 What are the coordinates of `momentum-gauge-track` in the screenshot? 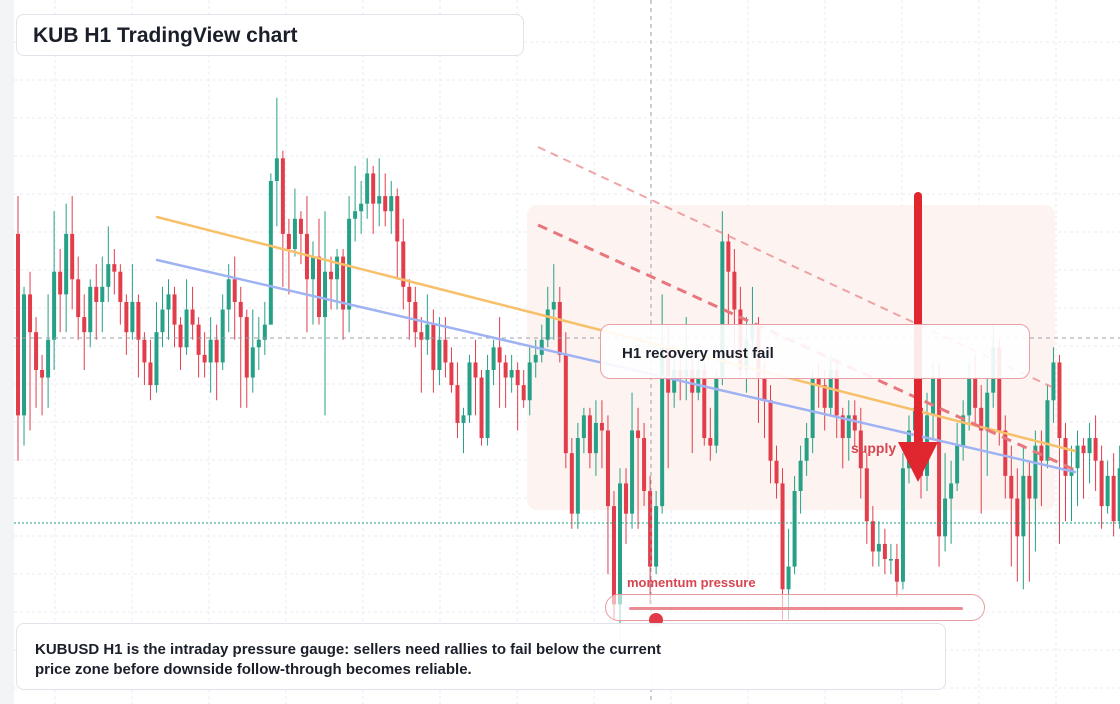 It's located at (796, 617).